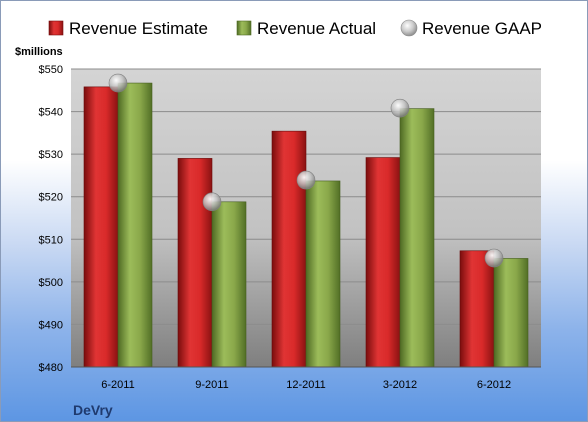 The image size is (588, 422). What do you see at coordinates (409, 28) in the screenshot?
I see `legend-swatch-revenue-gaap` at bounding box center [409, 28].